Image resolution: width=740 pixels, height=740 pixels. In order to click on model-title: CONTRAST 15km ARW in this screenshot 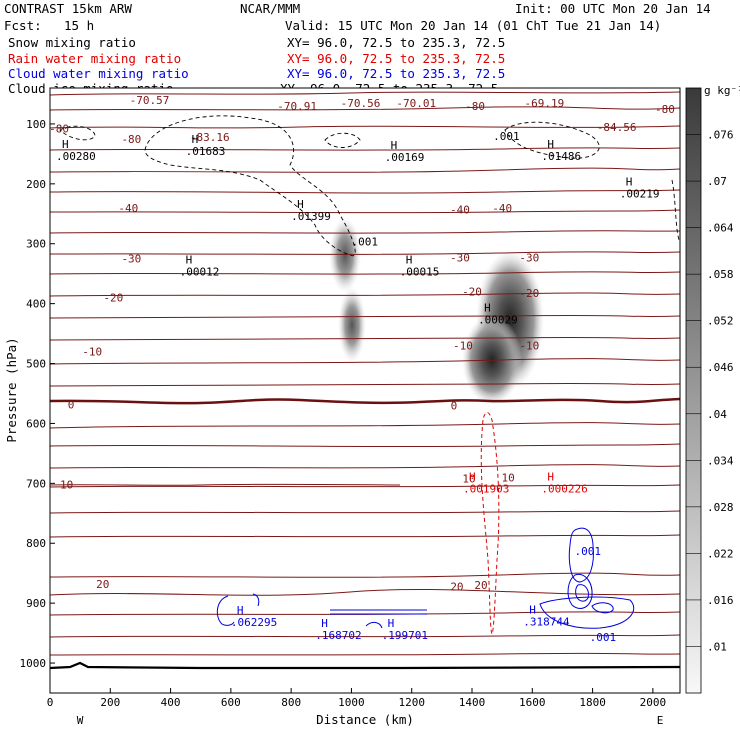, I will do `click(68, 8)`.